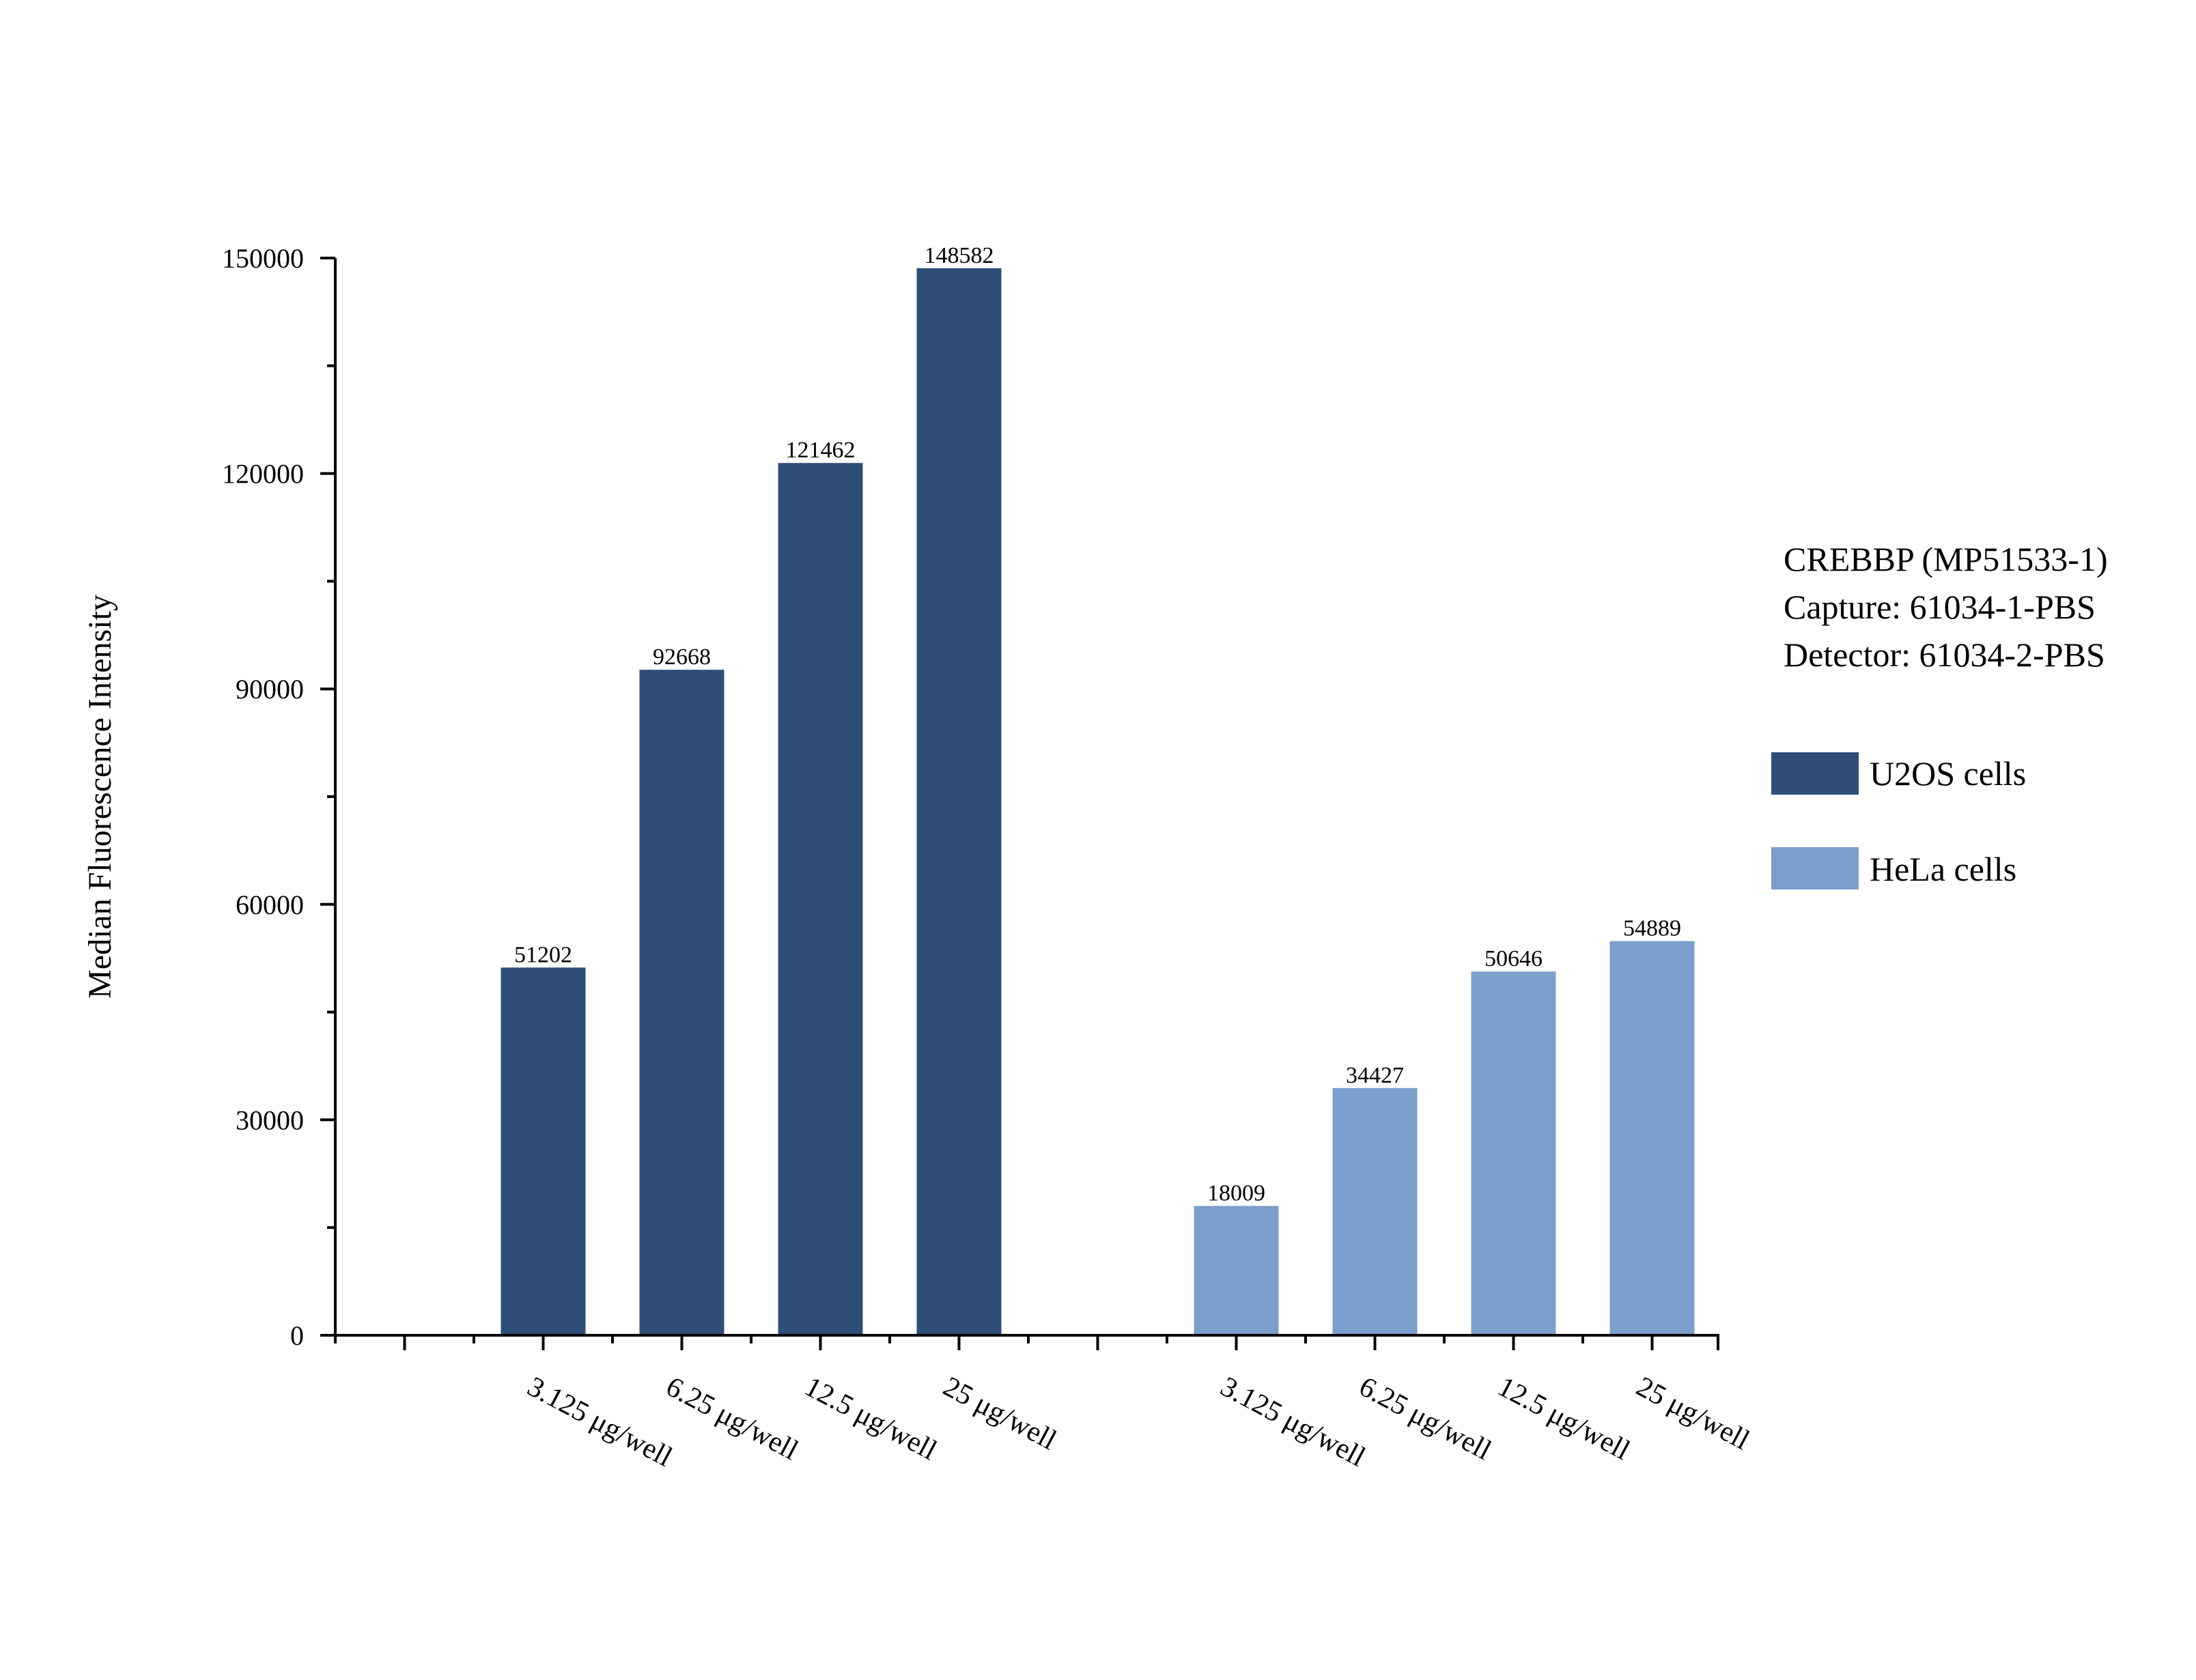  I want to click on legend: U2OS cells HeLa cells, so click(1899, 820).